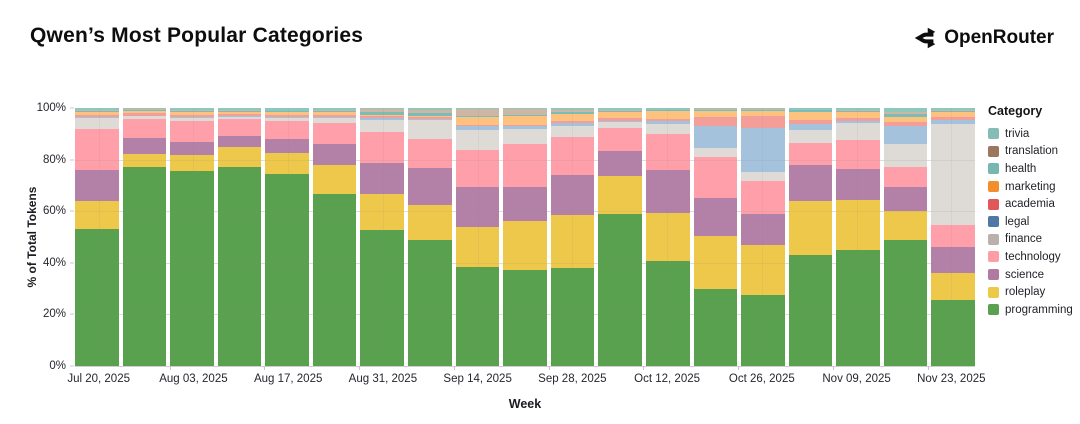 This screenshot has height=424, width=1080. What do you see at coordinates (1033, 222) in the screenshot?
I see `legend-item-legal: legal` at bounding box center [1033, 222].